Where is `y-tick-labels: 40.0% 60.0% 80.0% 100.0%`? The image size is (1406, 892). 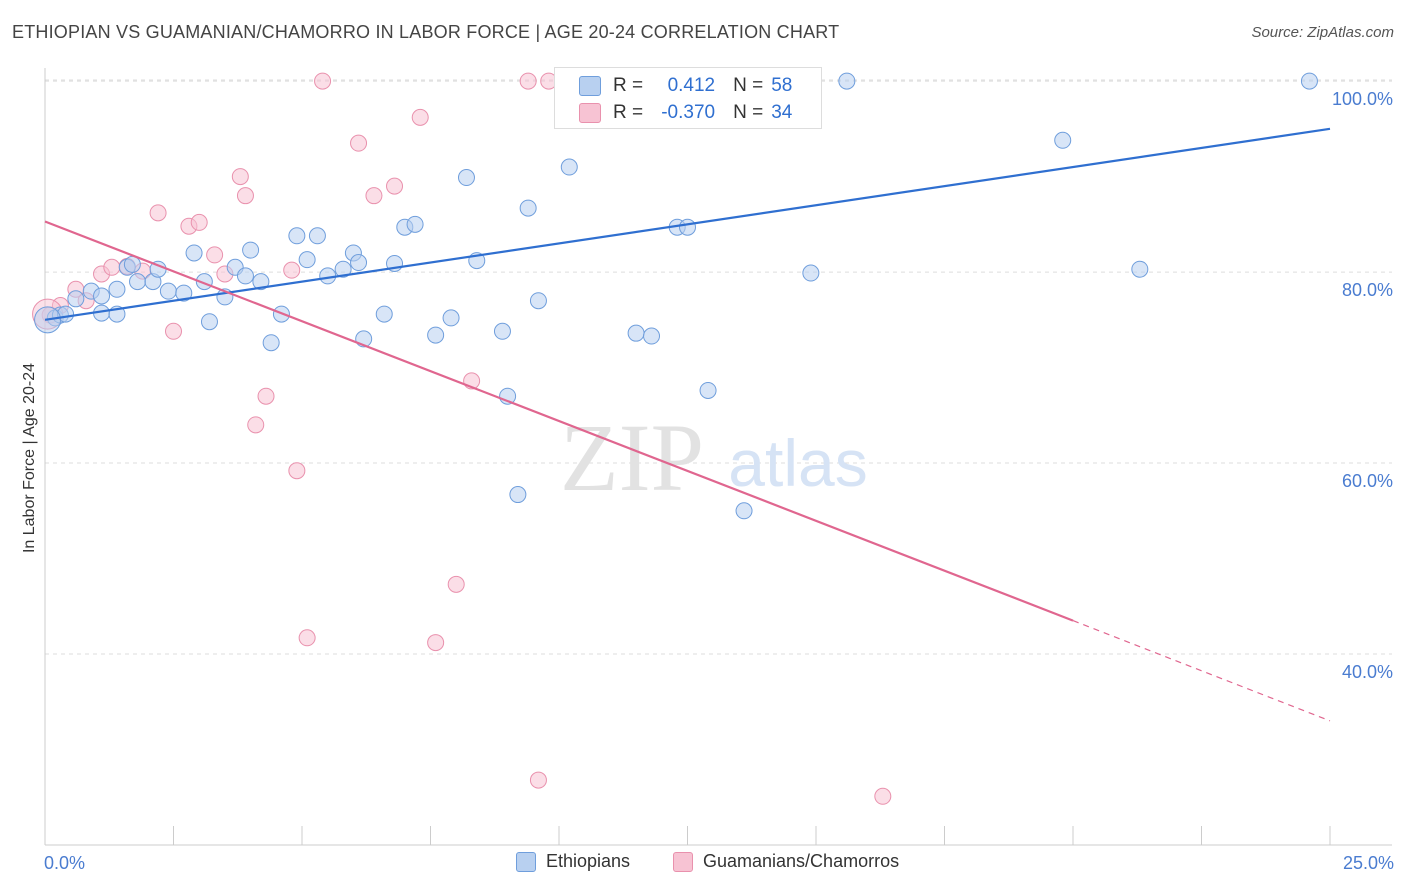 y-tick-labels: 40.0% 60.0% 80.0% 100.0% is located at coordinates (1362, 385).